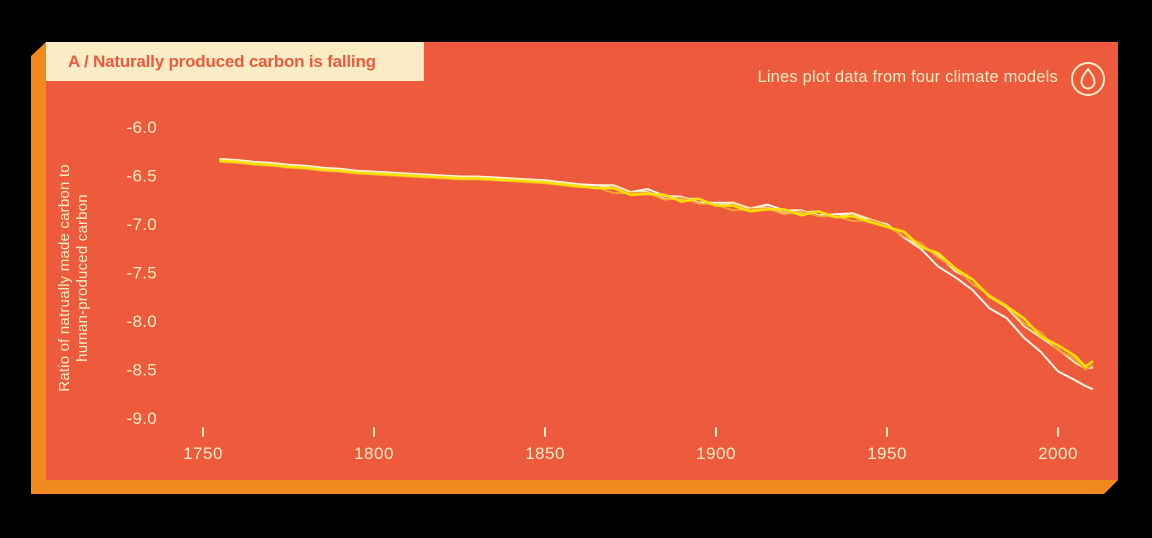 The image size is (1152, 538). I want to click on y-axis-title-line2: human-produced carbon, so click(82, 278).